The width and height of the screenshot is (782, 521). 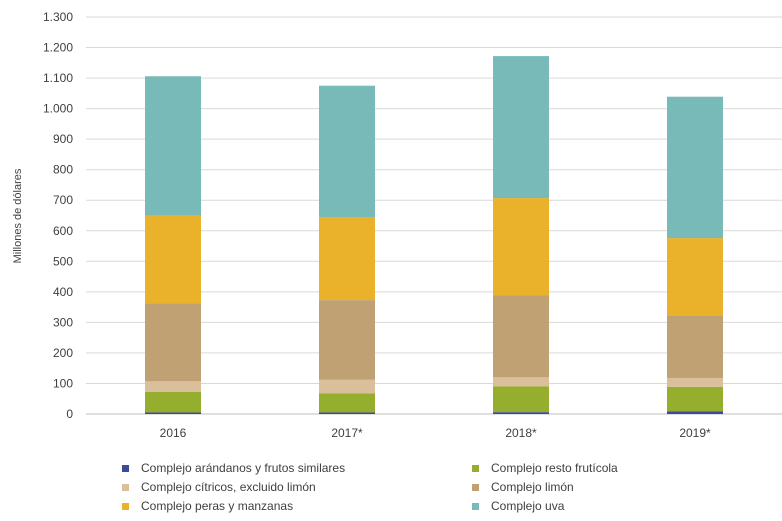 I want to click on y-tick-label: 100, so click(x=63, y=383).